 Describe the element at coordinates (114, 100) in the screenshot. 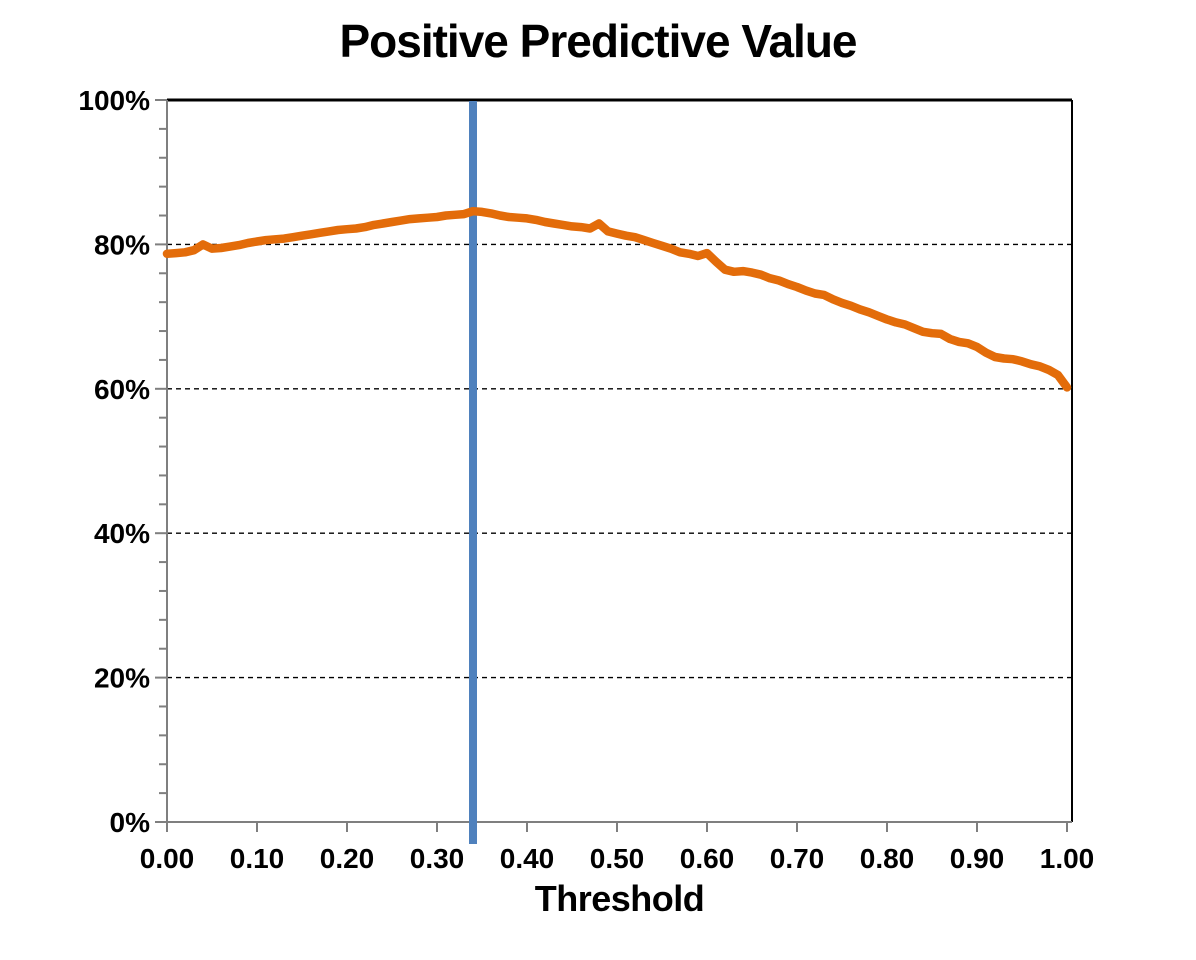

I see `y-tick-label: 100%` at that location.